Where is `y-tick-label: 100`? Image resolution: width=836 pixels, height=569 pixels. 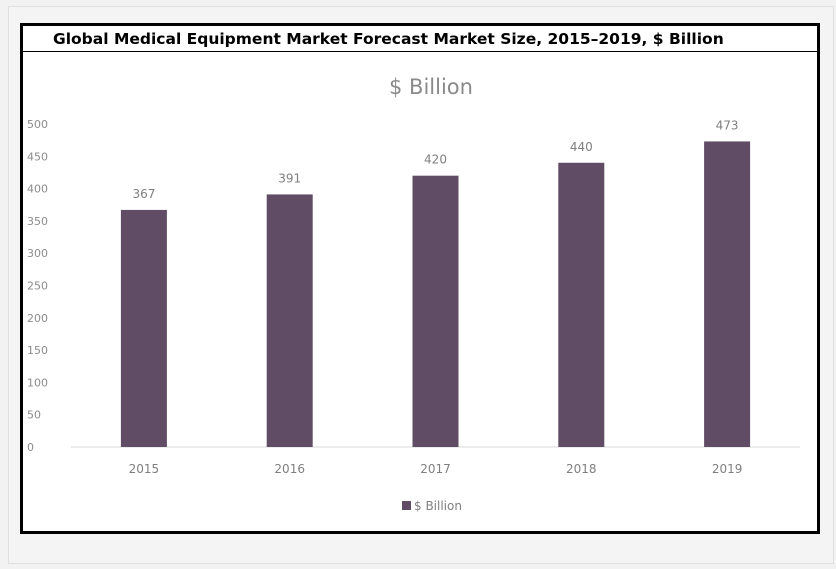
y-tick-label: 100 is located at coordinates (37, 382).